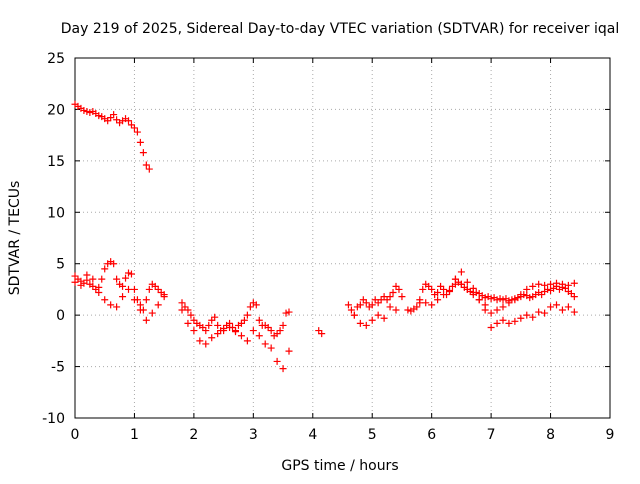  Describe the element at coordinates (514, 296) in the screenshot. I see `series-tertiary-track` at that location.